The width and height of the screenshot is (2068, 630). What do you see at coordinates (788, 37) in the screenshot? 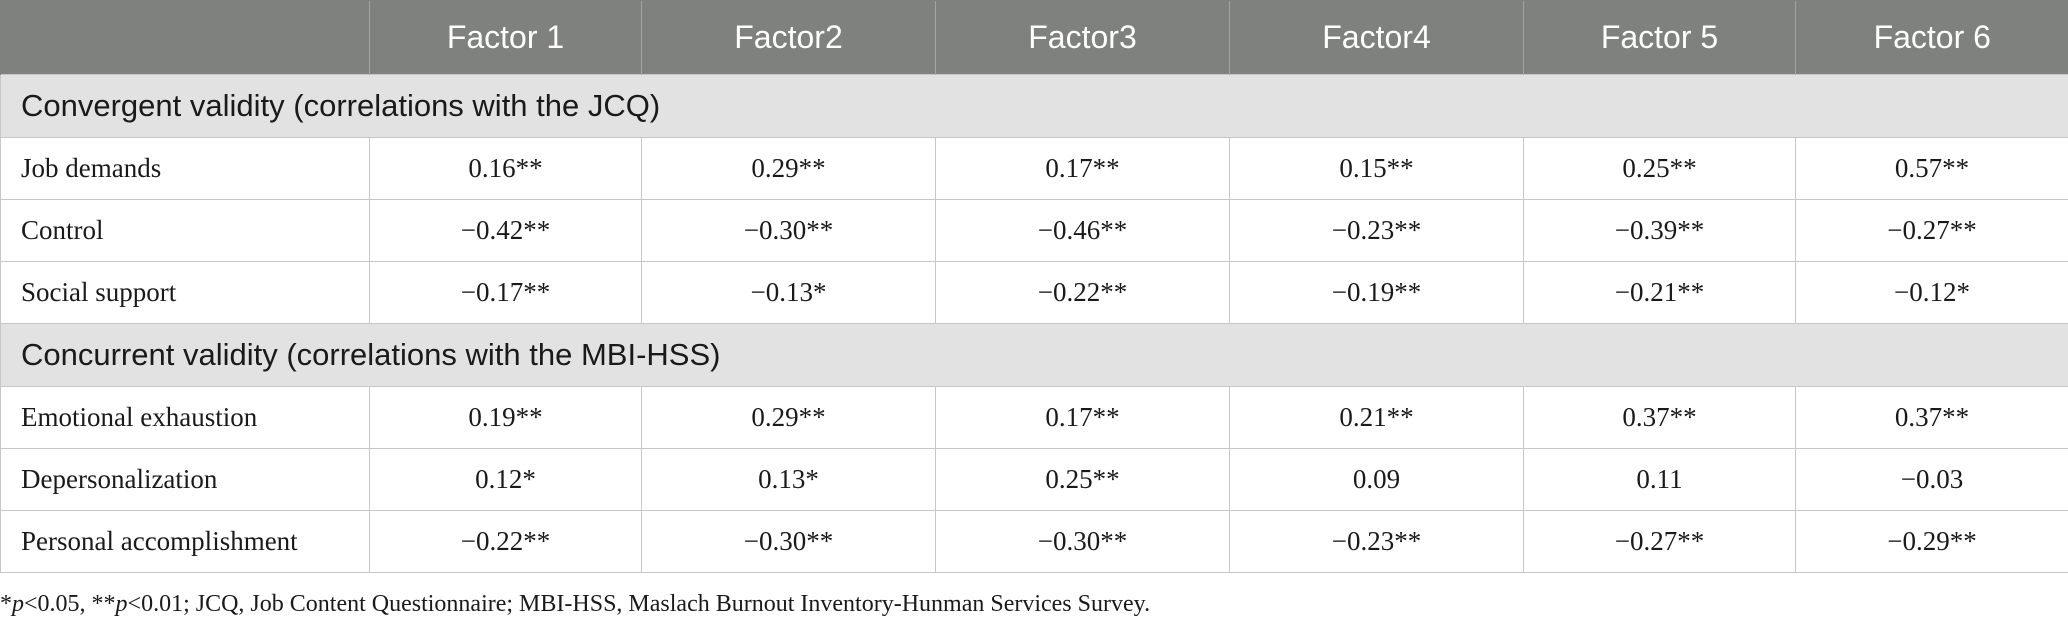
I see `header-cell-factor-2: Factor2` at bounding box center [788, 37].